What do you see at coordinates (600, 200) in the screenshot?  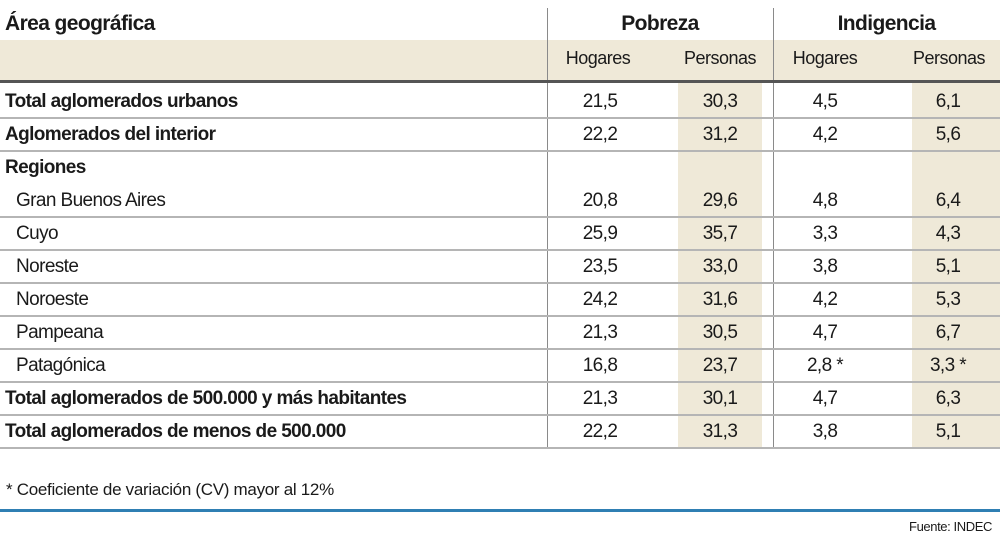 I see `cell-value: 20,8` at bounding box center [600, 200].